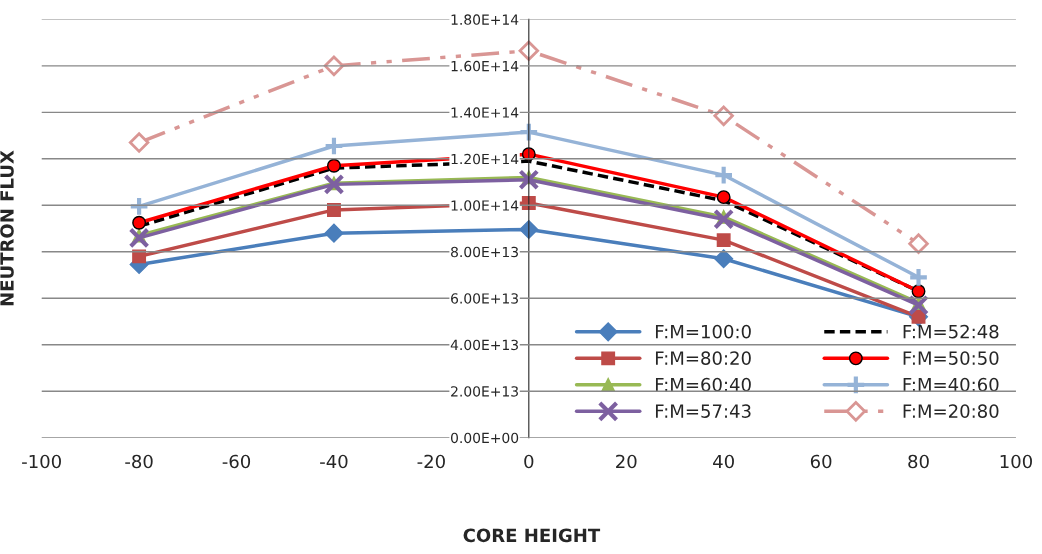 The width and height of the screenshot is (1042, 554). Describe the element at coordinates (485, 438) in the screenshot. I see `y-tick-label: 0.00E+00` at that location.